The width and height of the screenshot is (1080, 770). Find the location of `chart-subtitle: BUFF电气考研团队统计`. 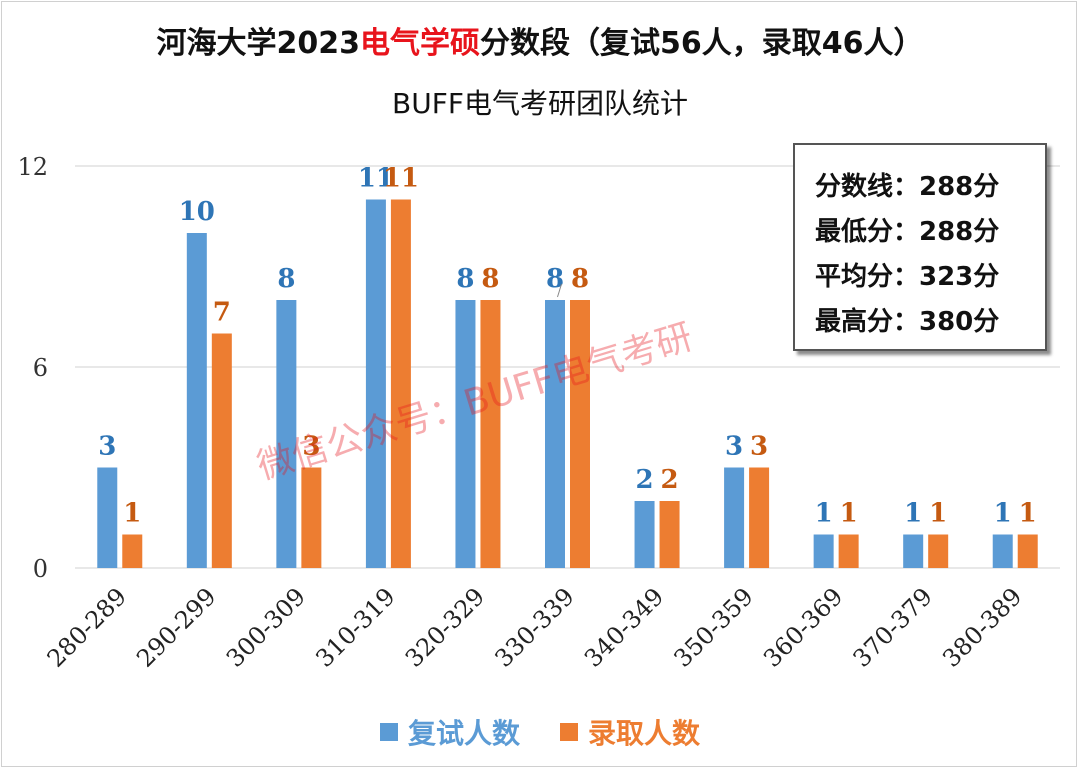

chart-subtitle: BUFF电气考研团队统计 is located at coordinates (540, 103).